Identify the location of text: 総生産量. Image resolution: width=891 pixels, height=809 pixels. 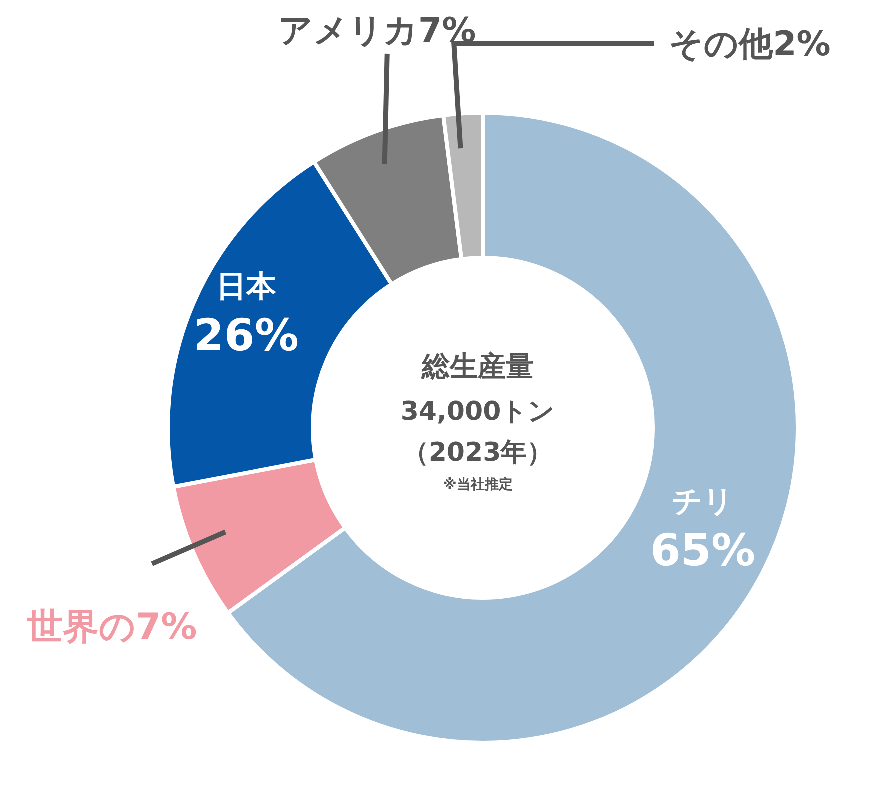
(477, 367).